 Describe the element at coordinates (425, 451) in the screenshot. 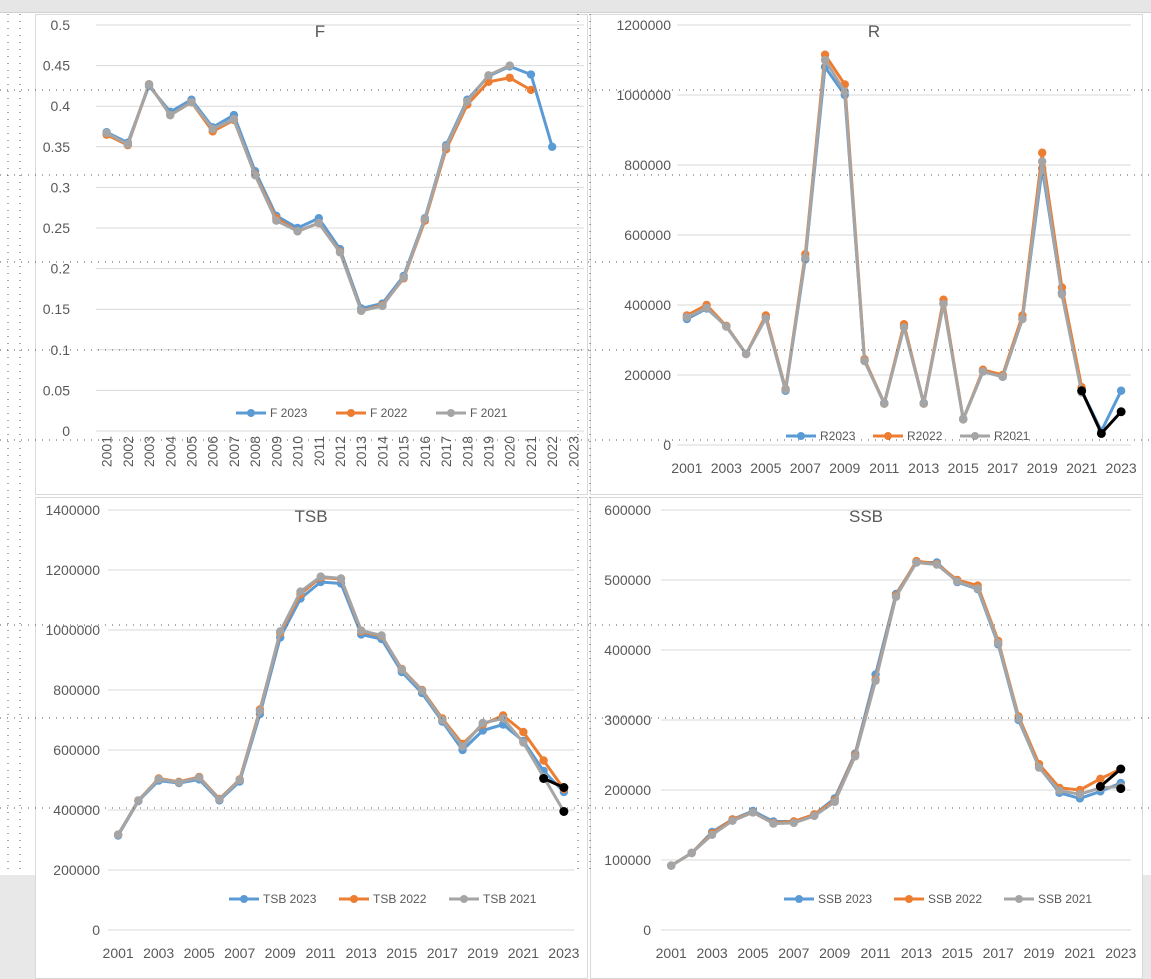

I see `x-tick-label: 2016` at that location.